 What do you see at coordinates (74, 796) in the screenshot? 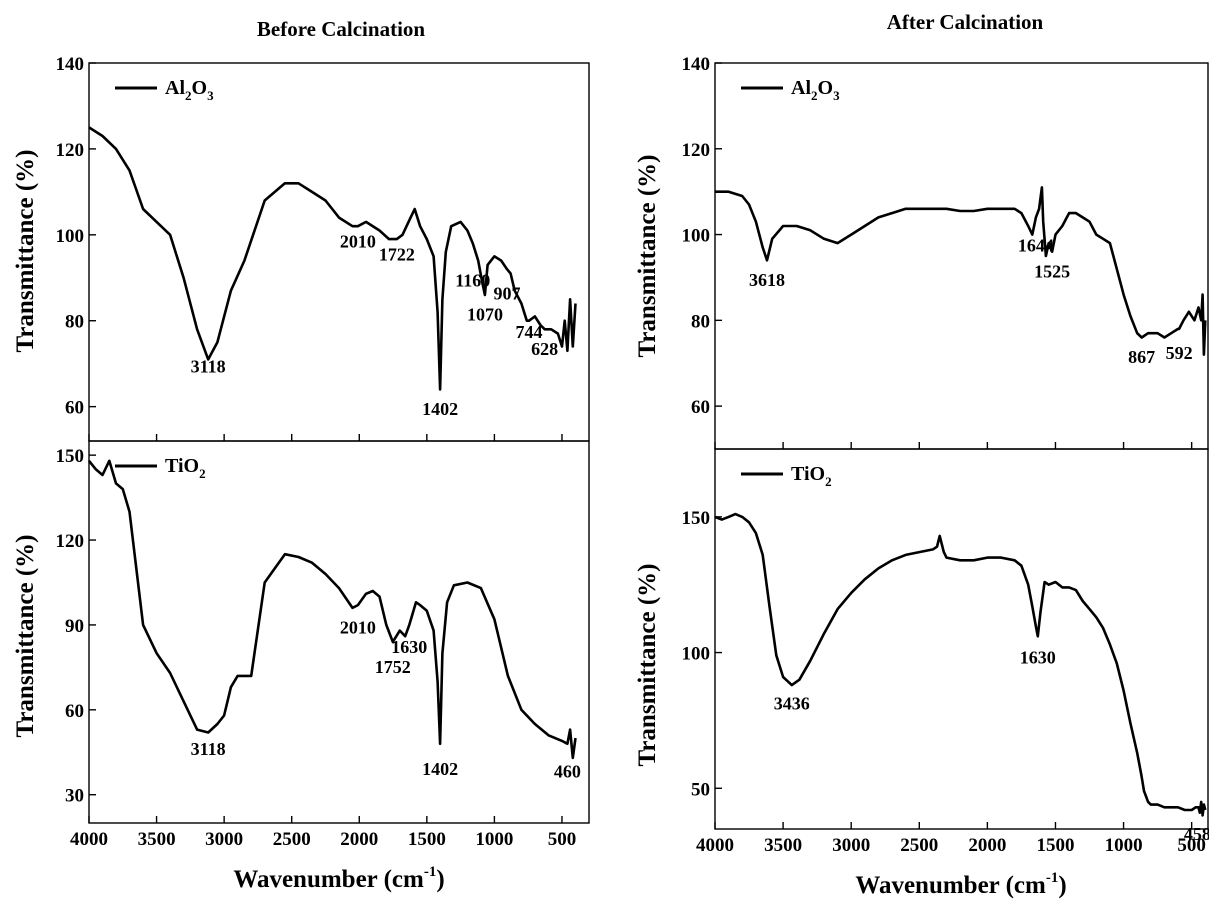
I see `before-tio2-y-tick-label: 30` at bounding box center [74, 796].